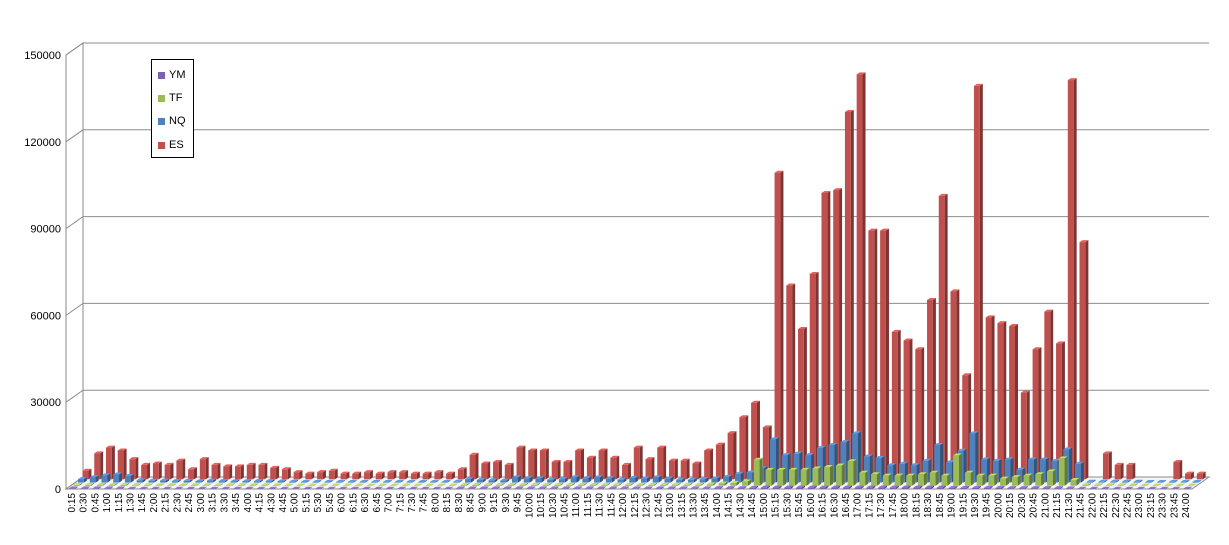 This screenshot has height=545, width=1229. I want to click on x-tick-label: 22:30, so click(1116, 505).